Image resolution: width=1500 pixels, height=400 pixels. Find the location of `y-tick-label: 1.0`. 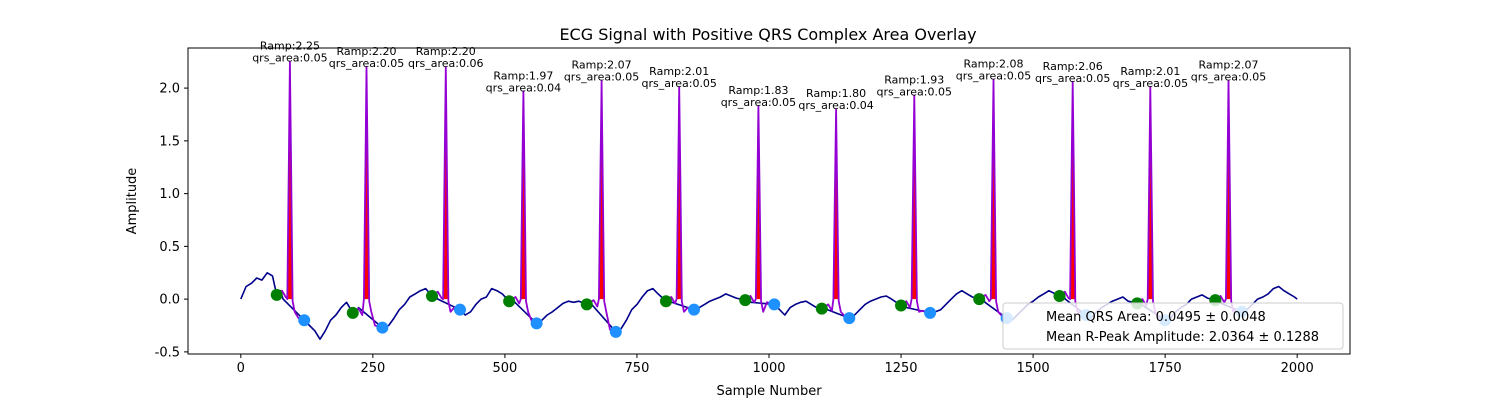

y-tick-label: 1.0 is located at coordinates (169, 194).